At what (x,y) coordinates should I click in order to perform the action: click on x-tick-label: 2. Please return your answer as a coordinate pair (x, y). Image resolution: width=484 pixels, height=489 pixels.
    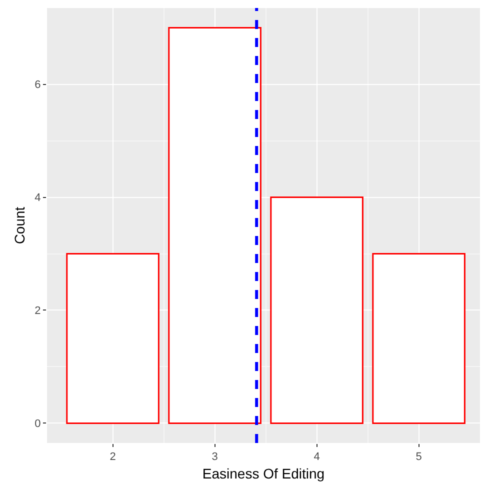
    Looking at the image, I should click on (113, 457).